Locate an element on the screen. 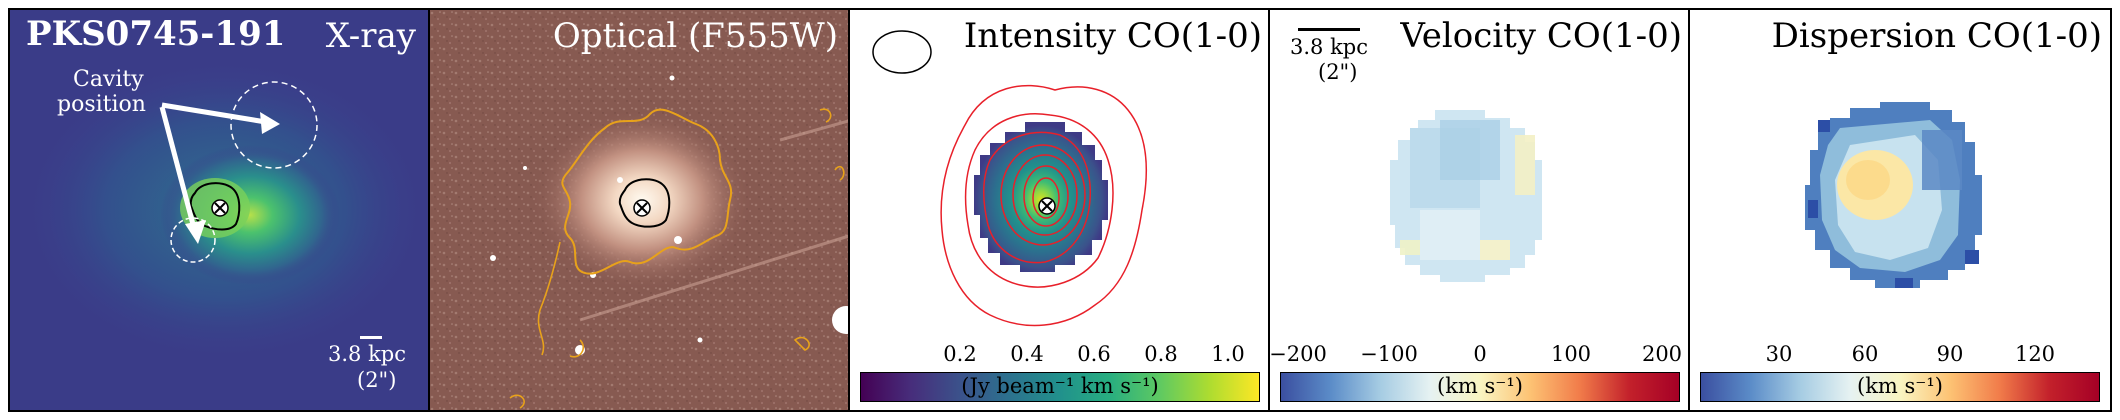 Image resolution: width=2120 pixels, height=420 pixels. beam-ellipse is located at coordinates (902, 52).